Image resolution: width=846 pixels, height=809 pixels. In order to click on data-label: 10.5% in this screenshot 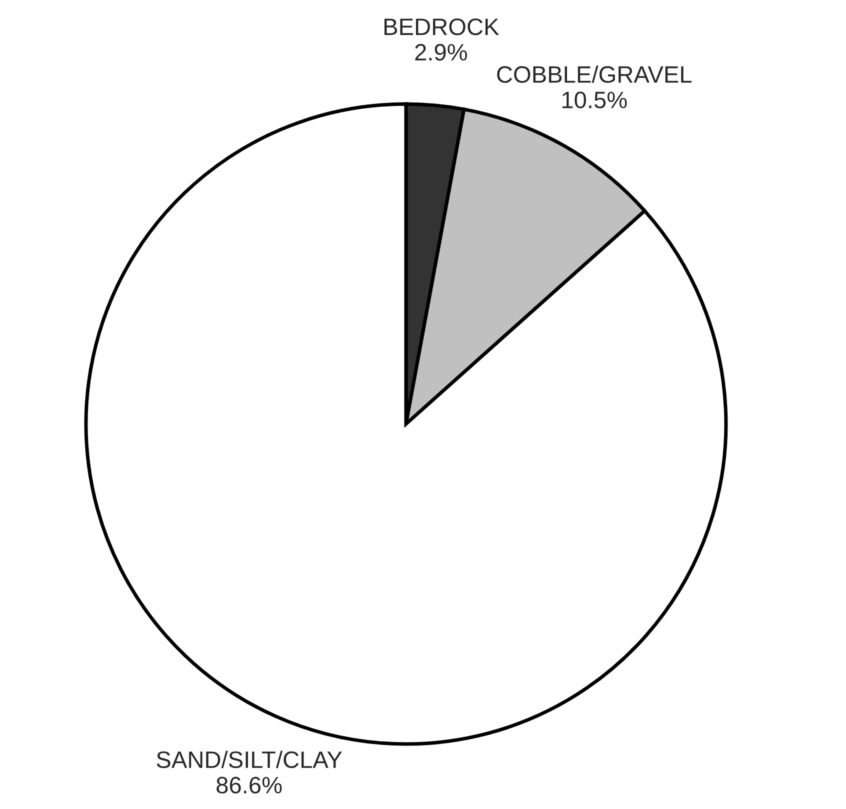, I will do `click(594, 100)`.